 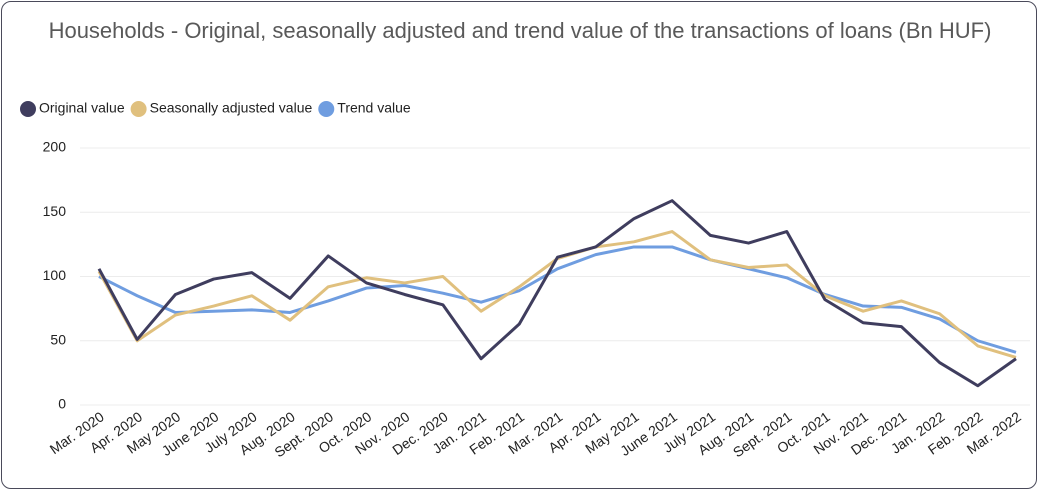 What do you see at coordinates (55, 147) in the screenshot?
I see `y-tick-label: 200` at bounding box center [55, 147].